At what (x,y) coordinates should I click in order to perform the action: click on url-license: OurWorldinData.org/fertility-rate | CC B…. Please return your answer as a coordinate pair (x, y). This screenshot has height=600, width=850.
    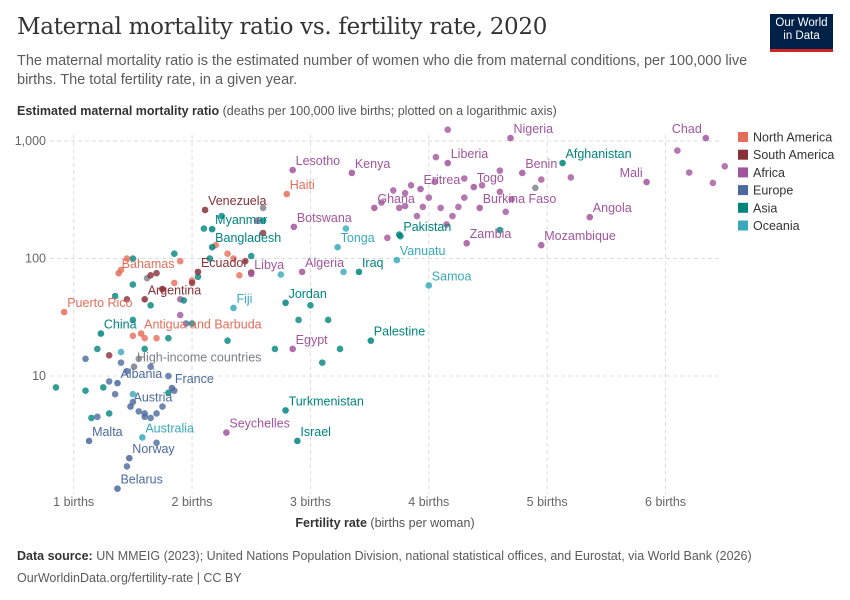
    Looking at the image, I should click on (129, 578).